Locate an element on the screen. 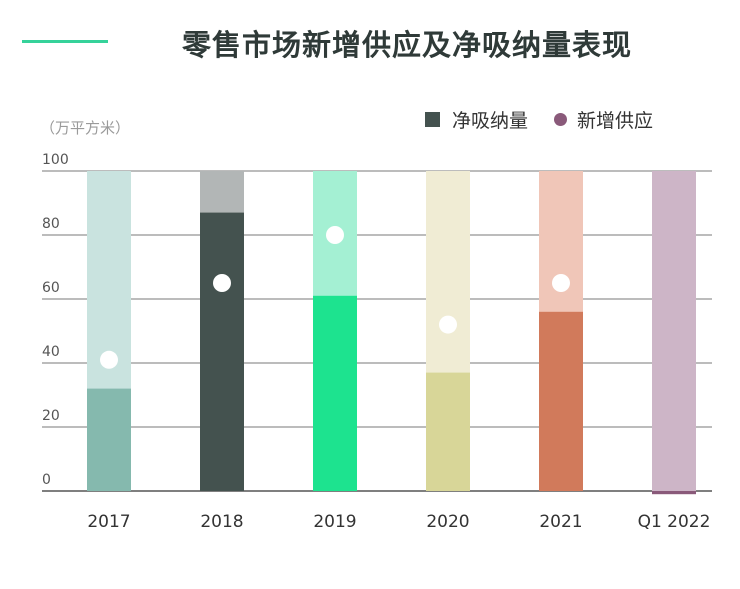  y-tick-80: 80 is located at coordinates (51, 224).